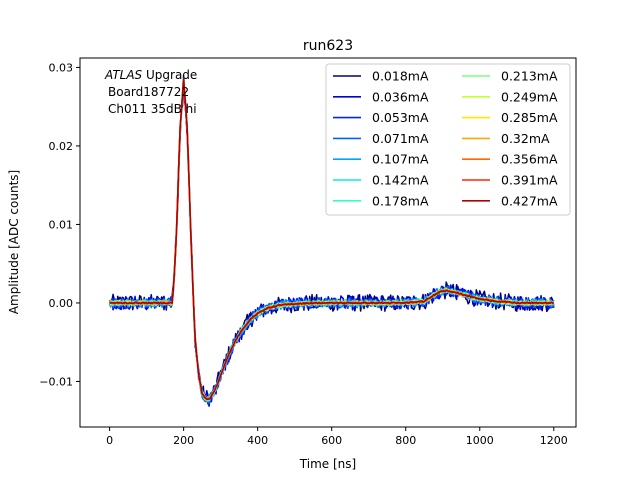 The image size is (640, 480). What do you see at coordinates (328, 46) in the screenshot?
I see `chart-title: run623` at bounding box center [328, 46].